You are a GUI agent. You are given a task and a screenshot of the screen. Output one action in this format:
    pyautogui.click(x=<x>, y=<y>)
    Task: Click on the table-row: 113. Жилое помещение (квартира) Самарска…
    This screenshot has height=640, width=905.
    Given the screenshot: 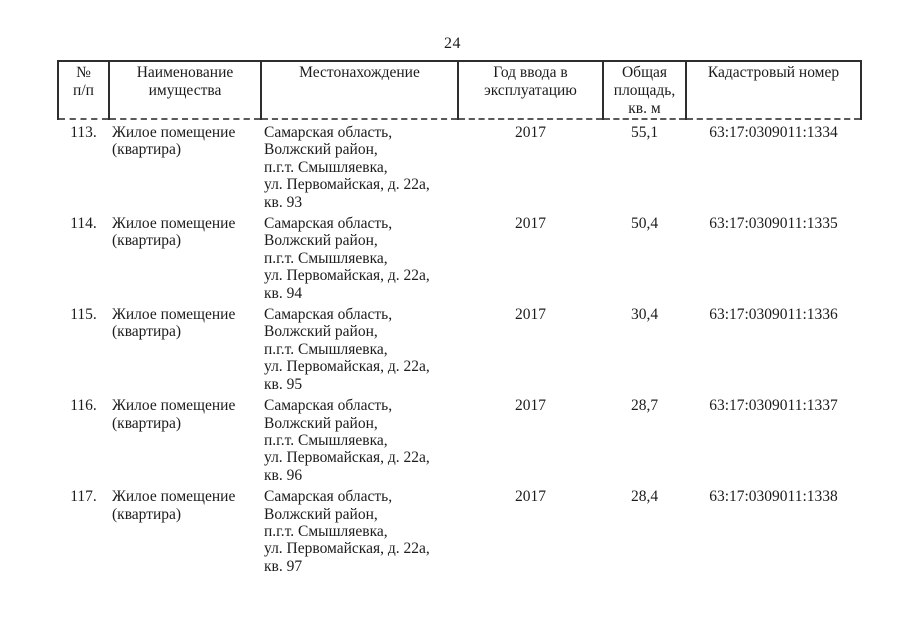 What is the action you would take?
    pyautogui.click(x=459, y=165)
    